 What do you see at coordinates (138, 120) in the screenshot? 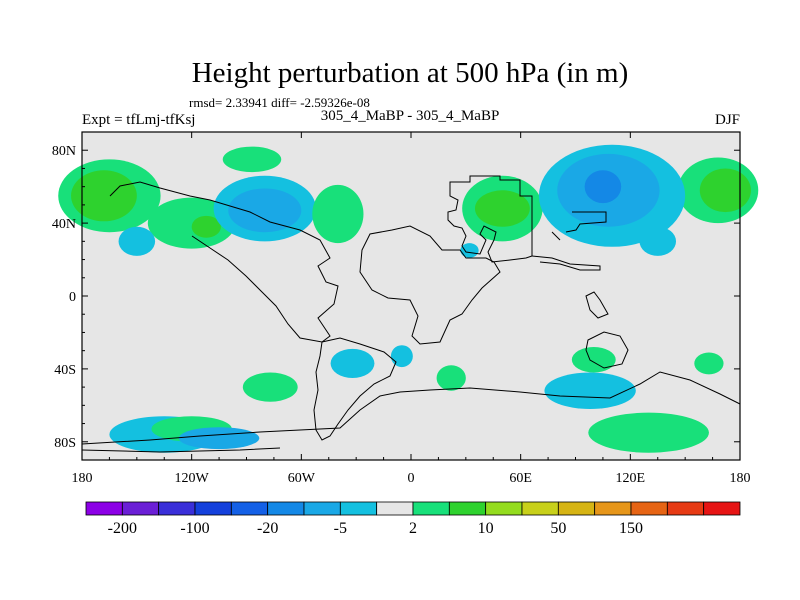
I see `experiment-label: Expt = tfLmj-tfKsj` at bounding box center [138, 120].